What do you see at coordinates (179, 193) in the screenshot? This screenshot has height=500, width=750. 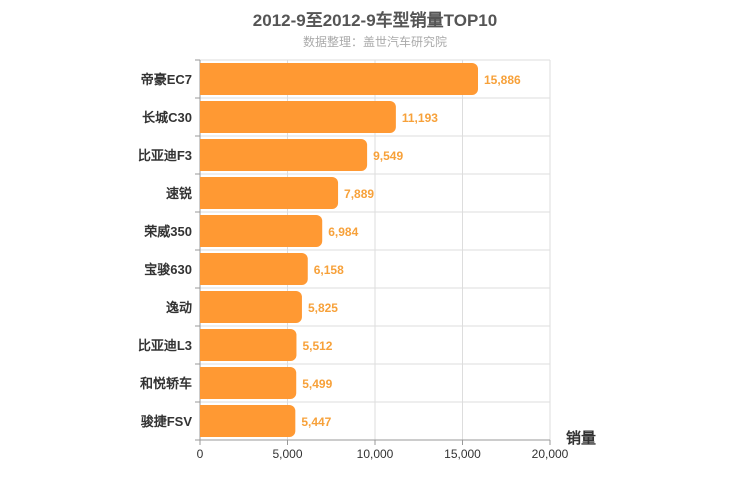 I see `category-label: 速锐` at bounding box center [179, 193].